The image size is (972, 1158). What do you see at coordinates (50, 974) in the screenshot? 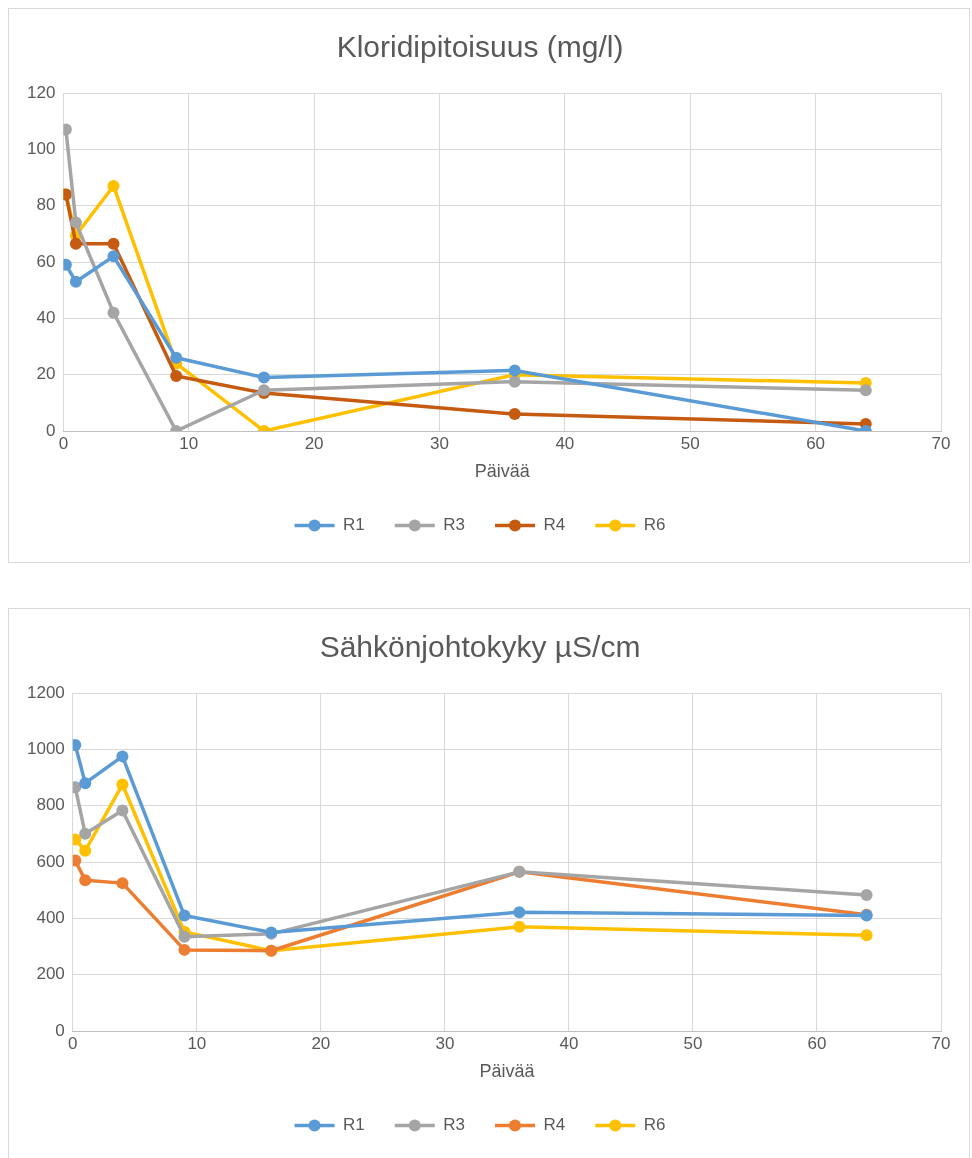
I see `y-tick-label: 200` at bounding box center [50, 974].